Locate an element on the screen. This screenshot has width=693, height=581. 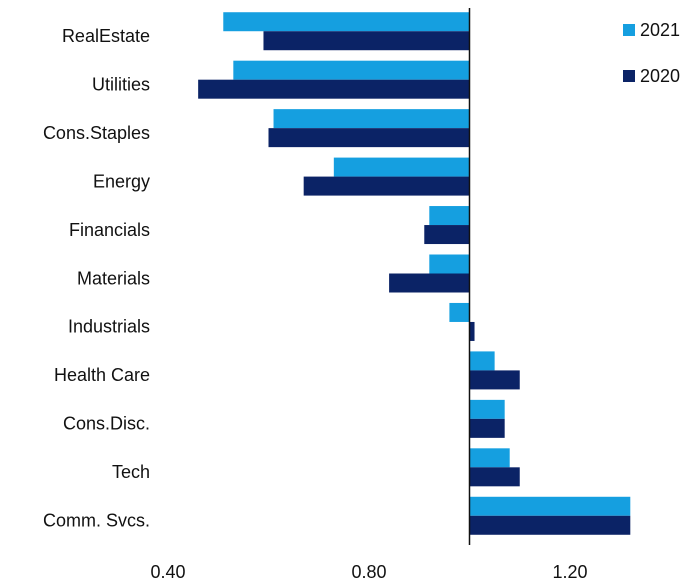
category-label: Industrials is located at coordinates (109, 327).